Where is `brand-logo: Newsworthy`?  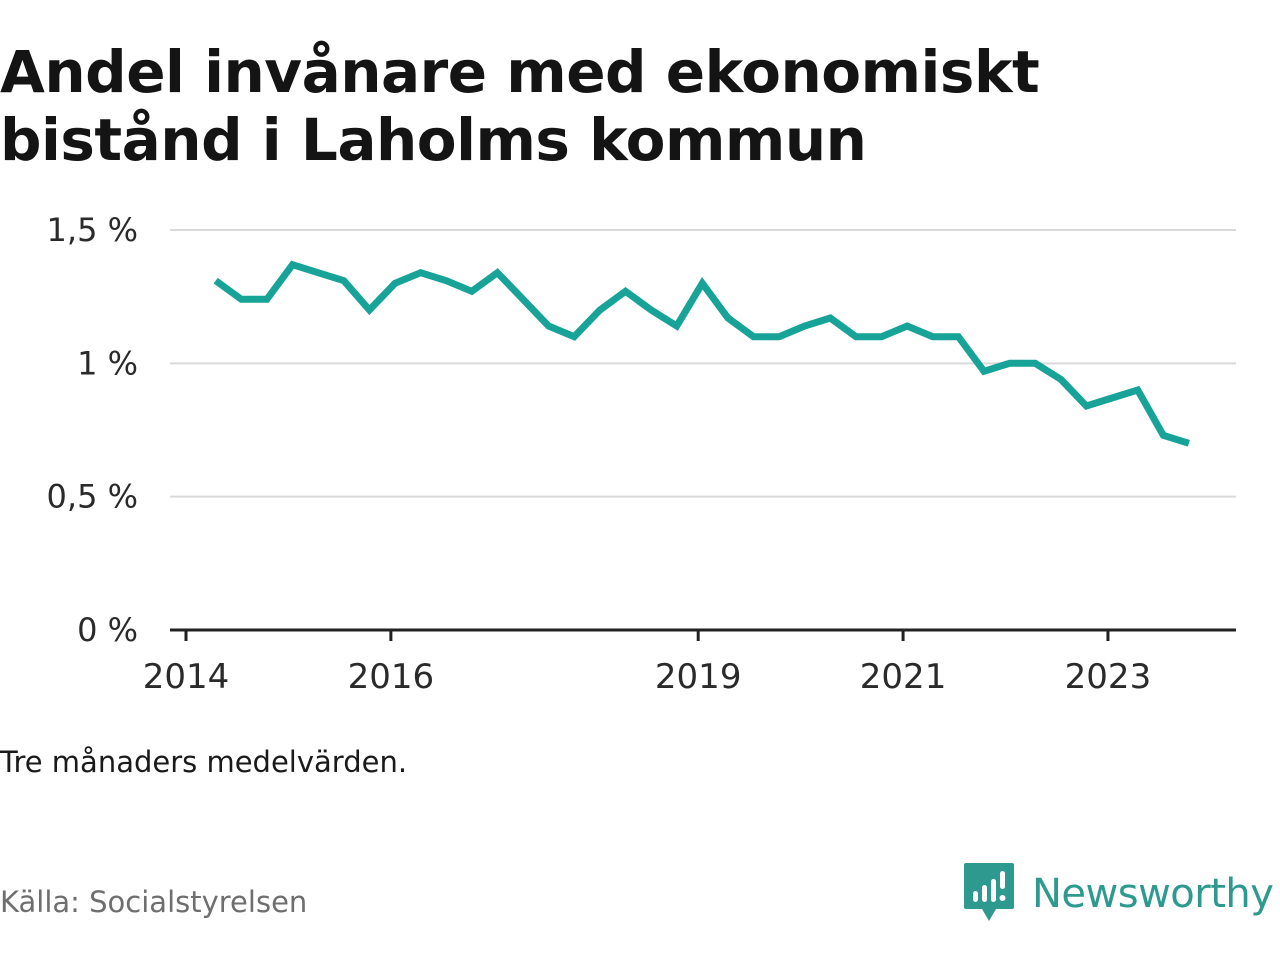
brand-logo: Newsworthy is located at coordinates (1119, 894).